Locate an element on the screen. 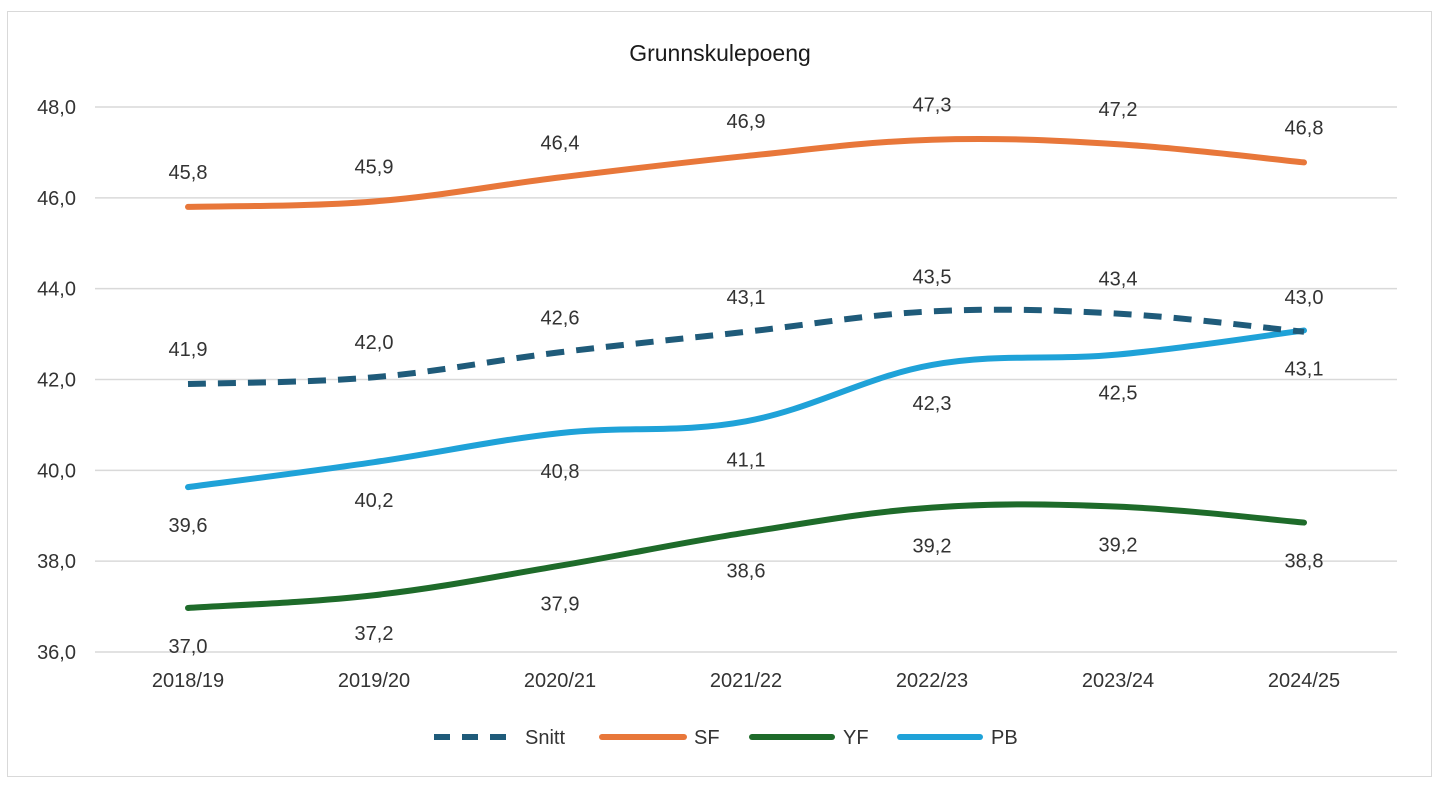  legend-label: PB is located at coordinates (1004, 738).